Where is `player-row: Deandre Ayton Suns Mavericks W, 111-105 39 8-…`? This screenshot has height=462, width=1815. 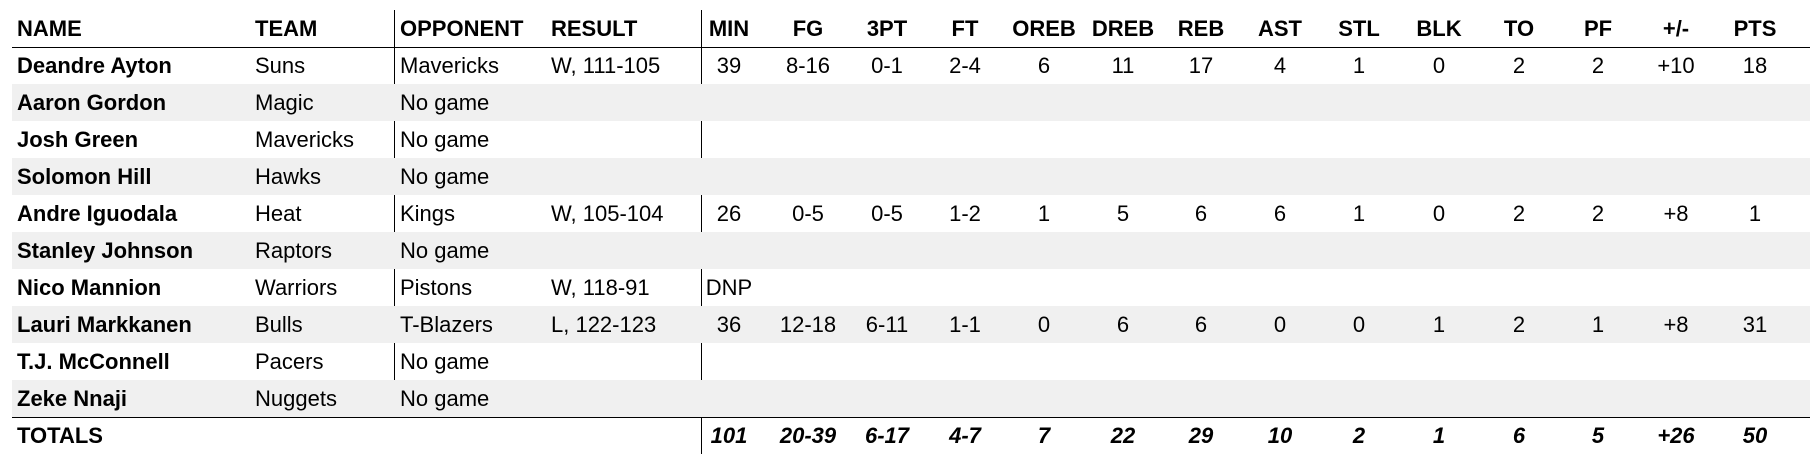 player-row: Deandre Ayton Suns Mavericks W, 111-105 39 8-… is located at coordinates (911, 65).